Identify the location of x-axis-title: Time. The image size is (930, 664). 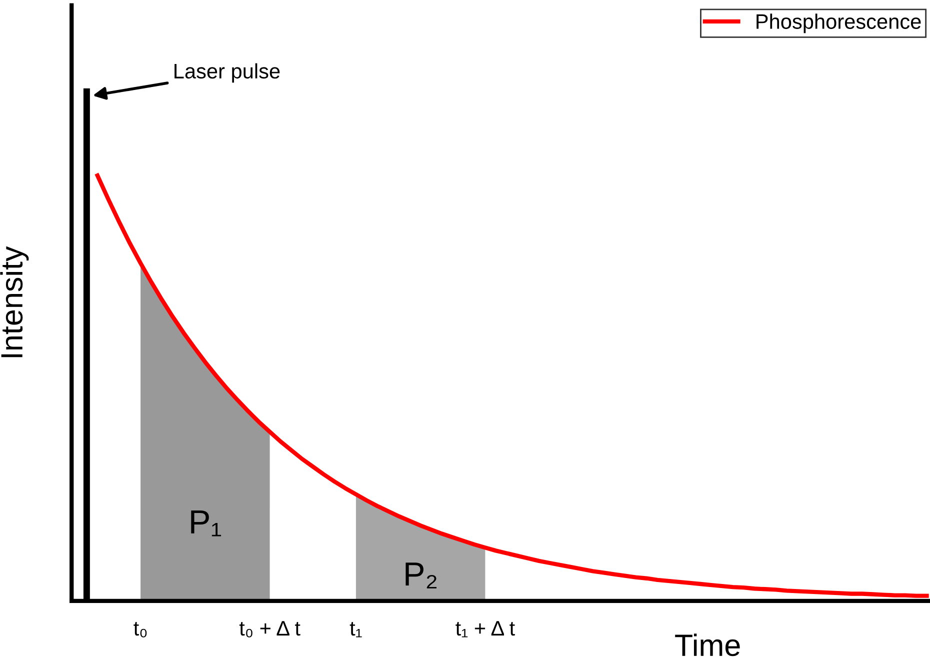
(707, 645).